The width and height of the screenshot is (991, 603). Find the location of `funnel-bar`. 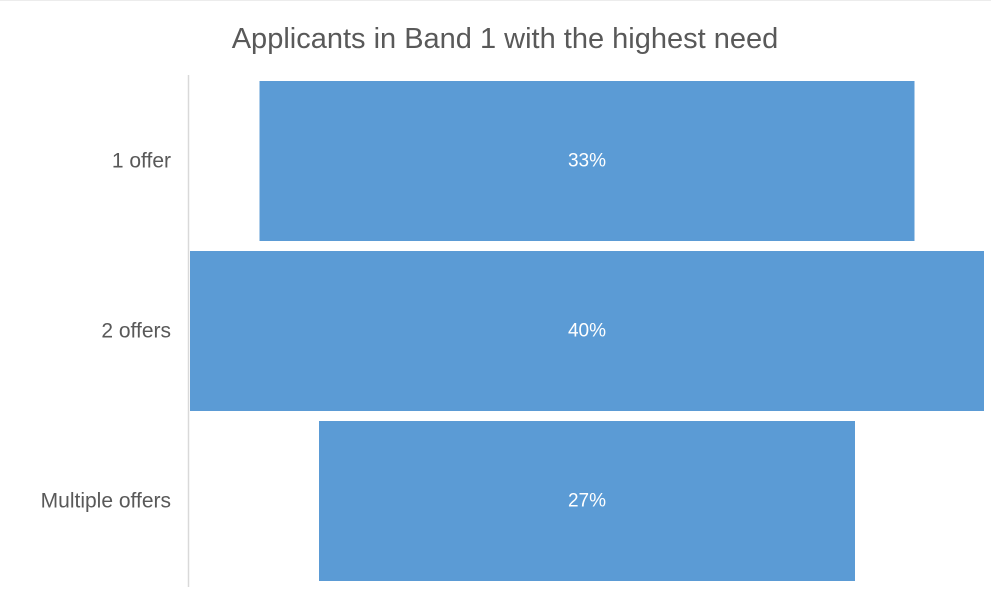

funnel-bar is located at coordinates (587, 501).